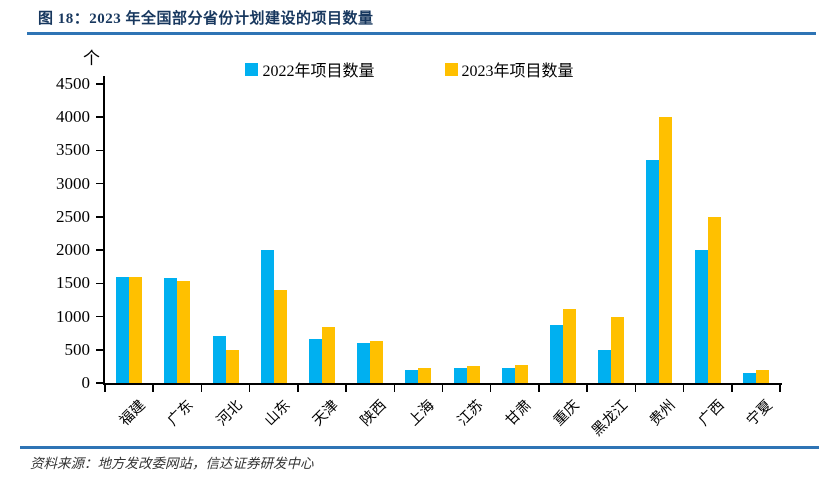 The image size is (819, 479). What do you see at coordinates (460, 375) in the screenshot?
I see `bar-2022-江苏` at bounding box center [460, 375].